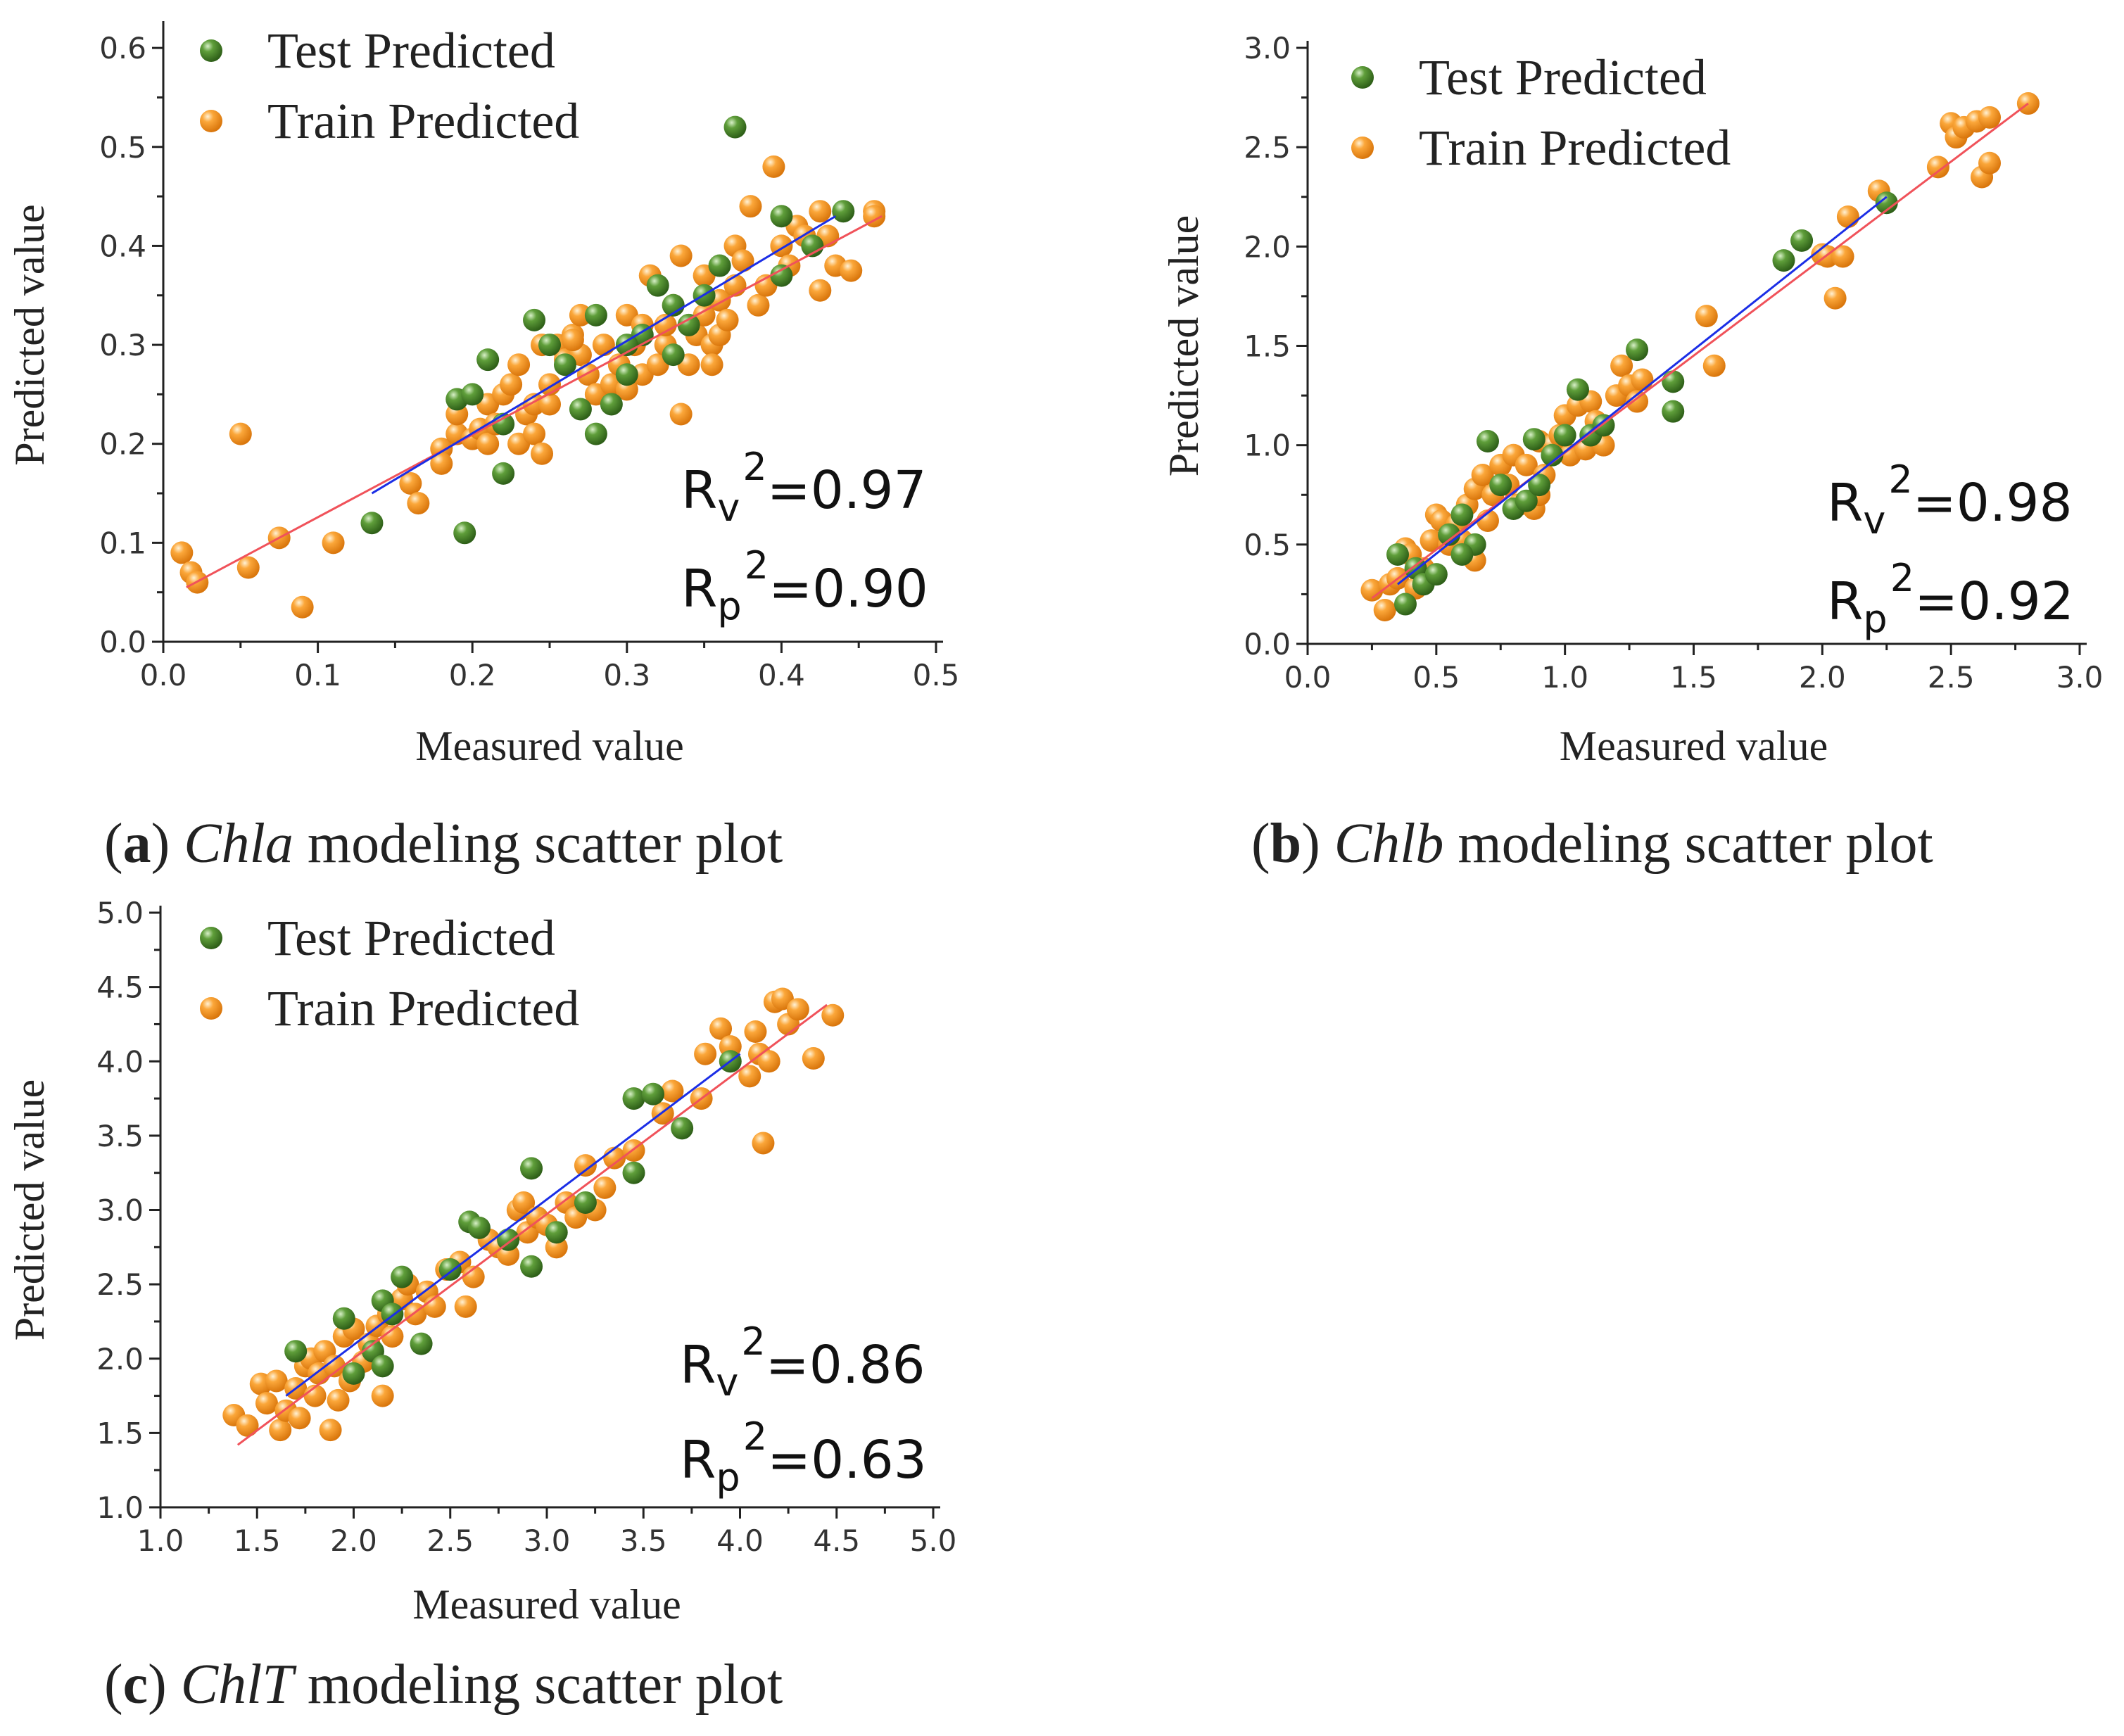 This screenshot has height=1736, width=2124. Describe the element at coordinates (1317, 844) in the screenshot. I see `caption-paren-close: )` at that location.